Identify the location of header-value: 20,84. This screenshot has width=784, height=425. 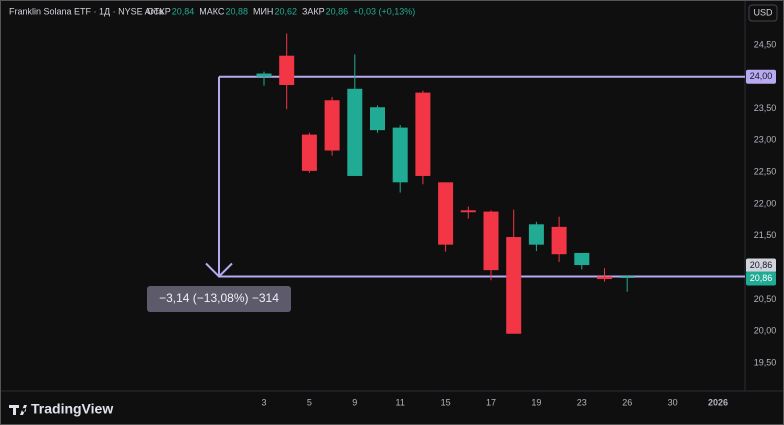
(183, 11).